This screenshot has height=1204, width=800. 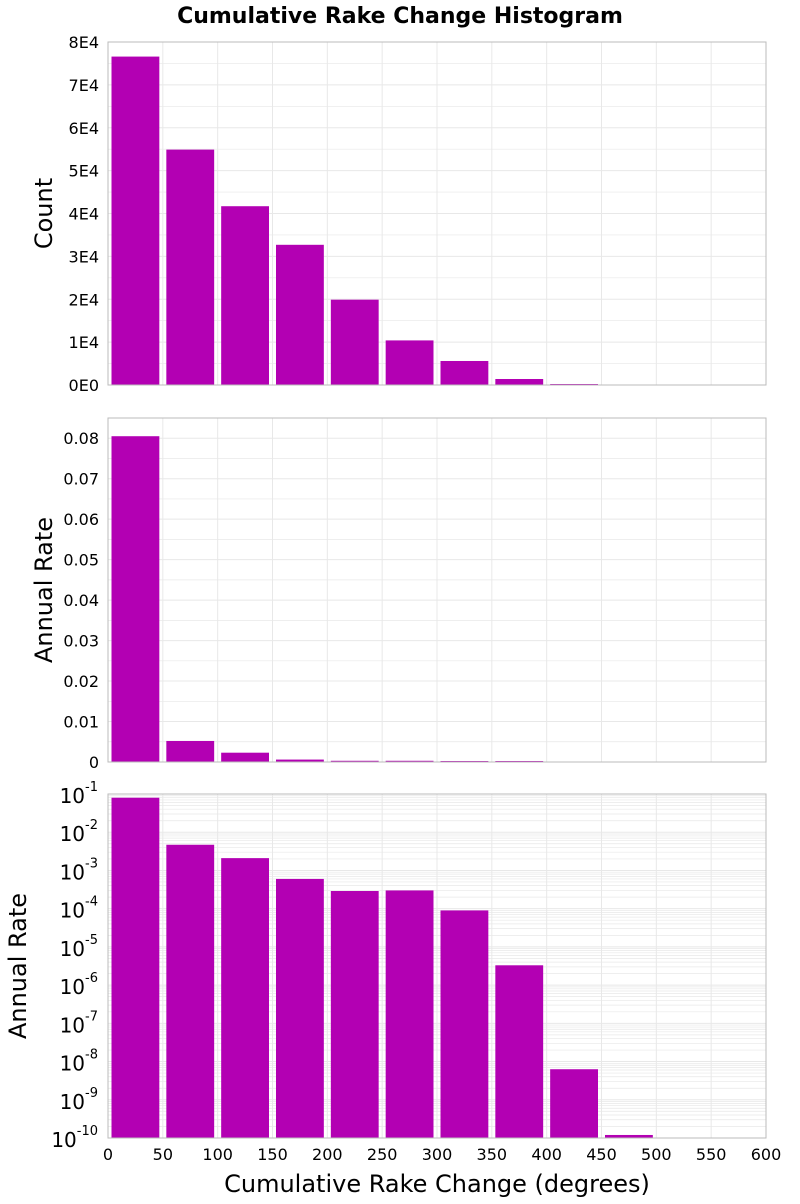 What do you see at coordinates (400, 16) in the screenshot?
I see `chart-title: Cumulative Rake Change Histogram` at bounding box center [400, 16].